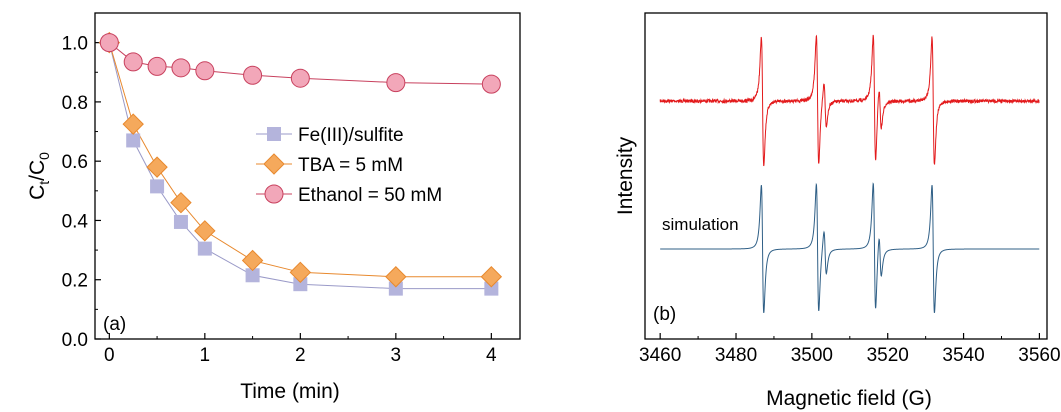 The height and width of the screenshot is (412, 1061). Describe the element at coordinates (849, 398) in the screenshot. I see `panel-b-x-axis-label: Magnetic field (G)` at that location.